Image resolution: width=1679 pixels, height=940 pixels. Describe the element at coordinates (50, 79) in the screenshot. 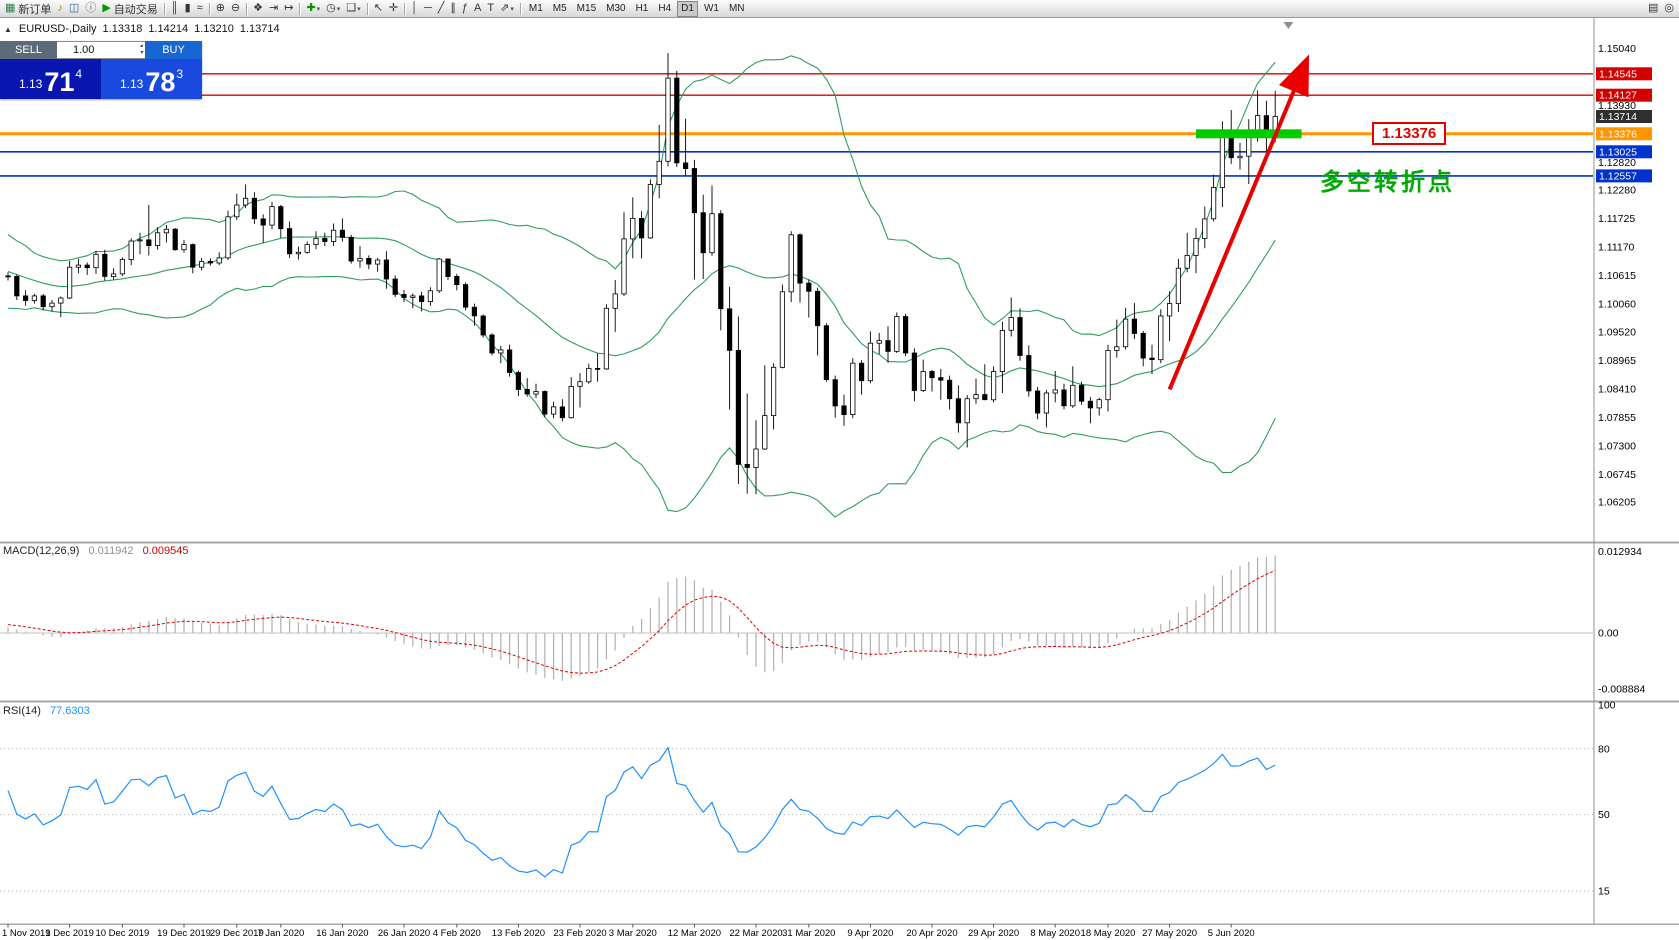

I see `bid-price-box: 1.13 71 4` at that location.